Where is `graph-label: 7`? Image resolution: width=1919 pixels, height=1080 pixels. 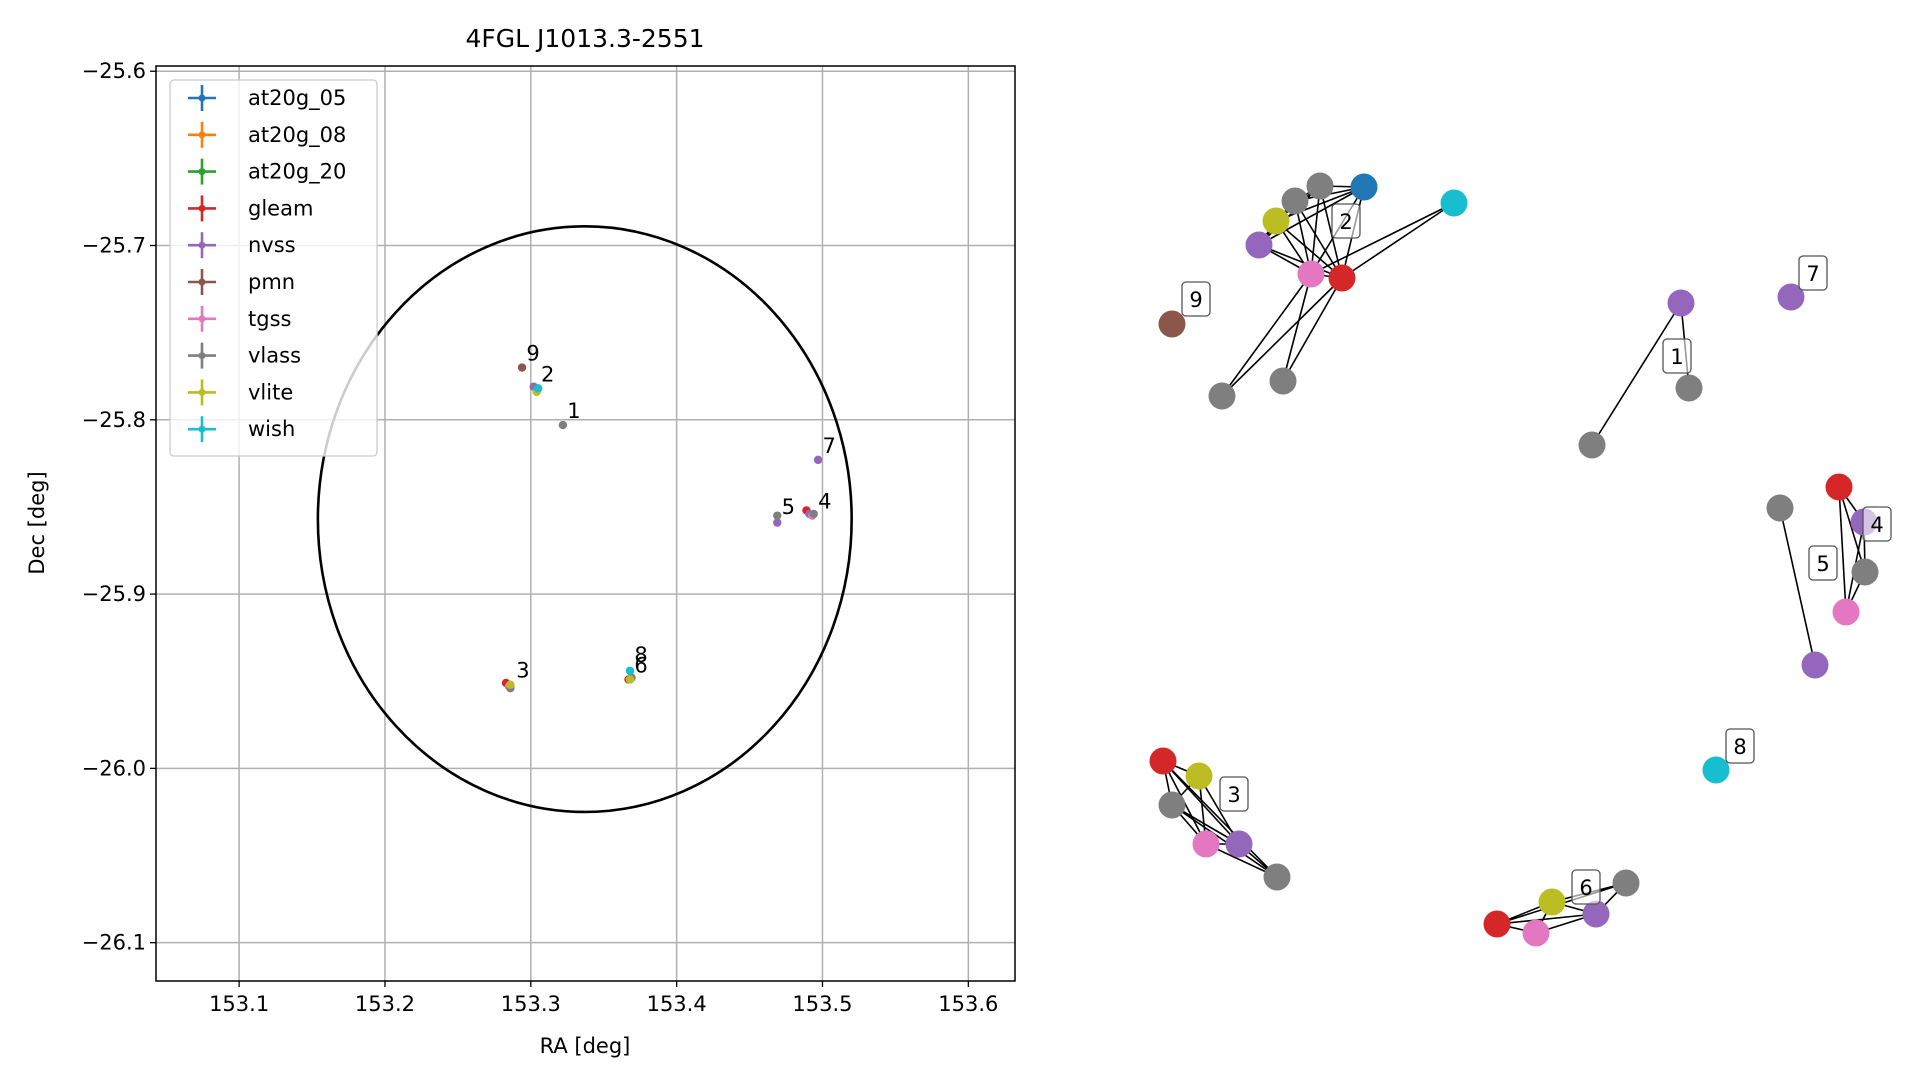
graph-label: 7 is located at coordinates (1813, 273).